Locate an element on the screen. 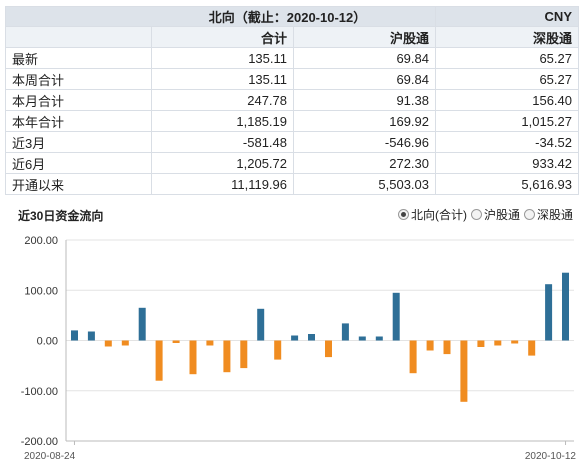  table-cell: 1,205.72 is located at coordinates (222, 163).